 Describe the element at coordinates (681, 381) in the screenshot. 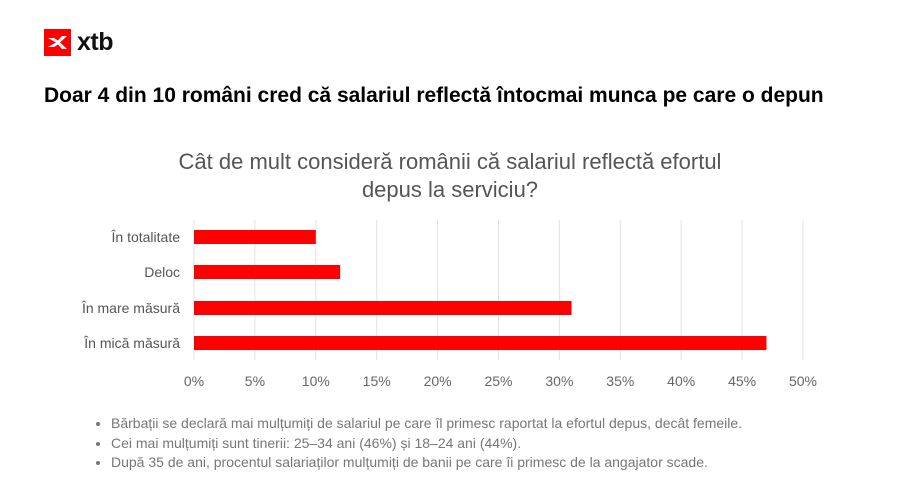

I see `x-tick-label: 40%` at that location.